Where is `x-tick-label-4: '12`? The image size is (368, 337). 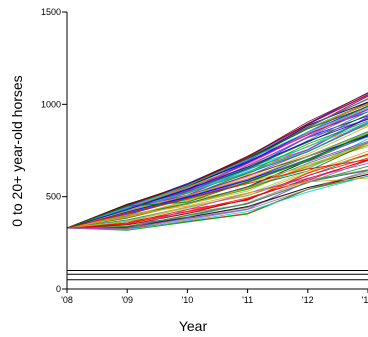 x-tick-label-4: '12 is located at coordinates (308, 300).